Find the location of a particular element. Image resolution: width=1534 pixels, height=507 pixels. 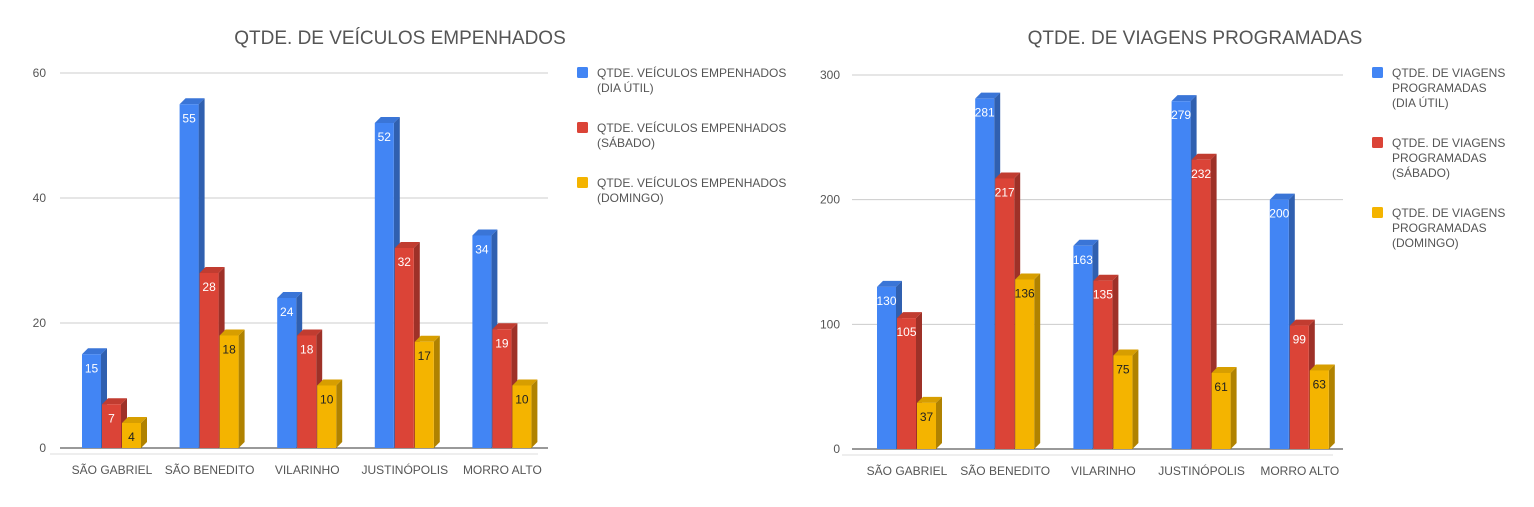

trips-x-tick-label: SÃO BENEDITO is located at coordinates (1005, 471).